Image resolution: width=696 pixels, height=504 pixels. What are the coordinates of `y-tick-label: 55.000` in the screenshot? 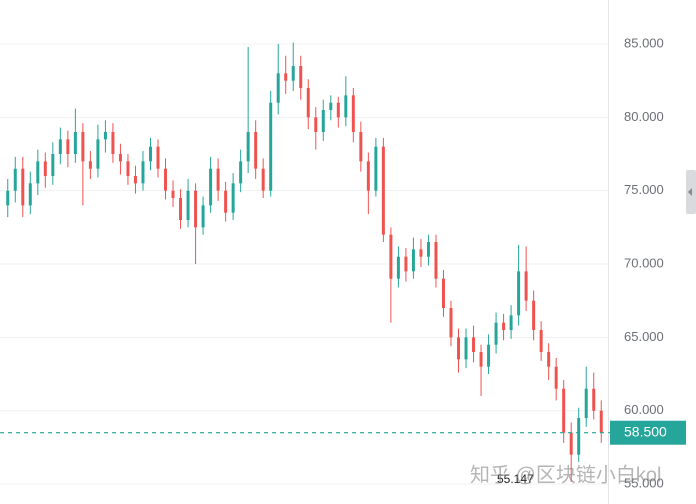 It's located at (644, 482).